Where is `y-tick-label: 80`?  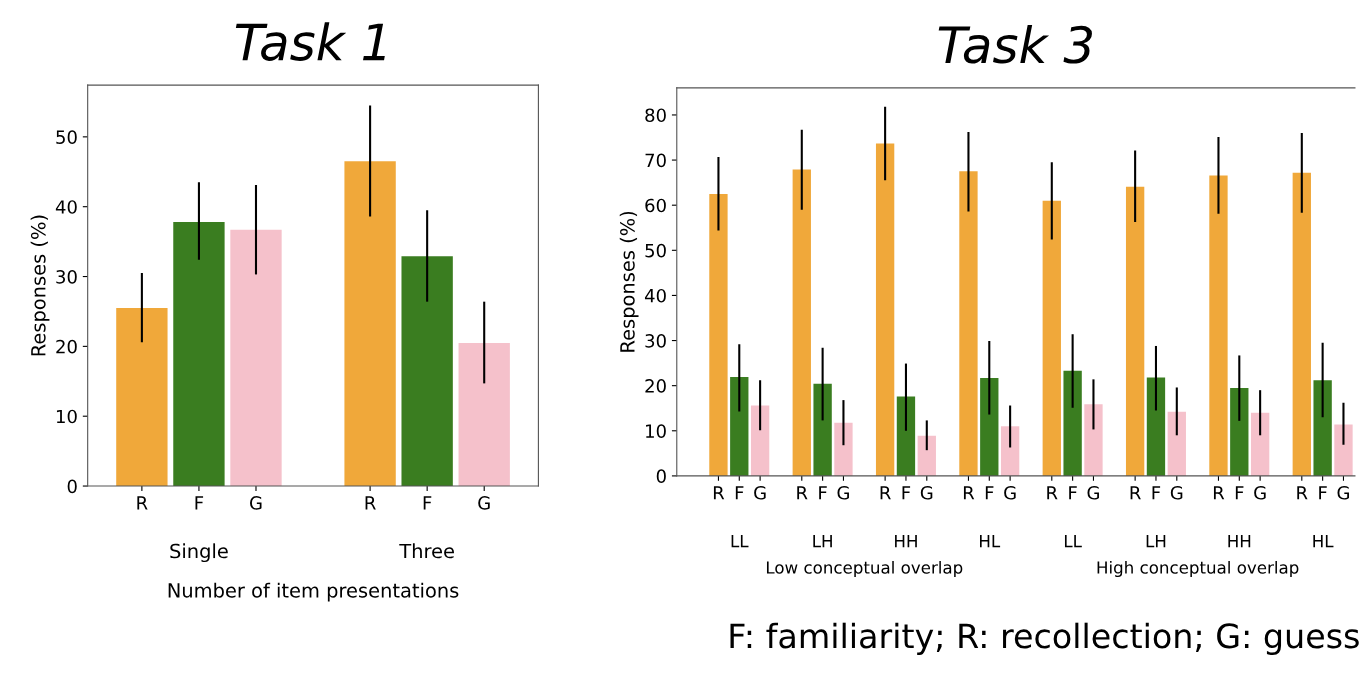 y-tick-label: 80 is located at coordinates (655, 115).